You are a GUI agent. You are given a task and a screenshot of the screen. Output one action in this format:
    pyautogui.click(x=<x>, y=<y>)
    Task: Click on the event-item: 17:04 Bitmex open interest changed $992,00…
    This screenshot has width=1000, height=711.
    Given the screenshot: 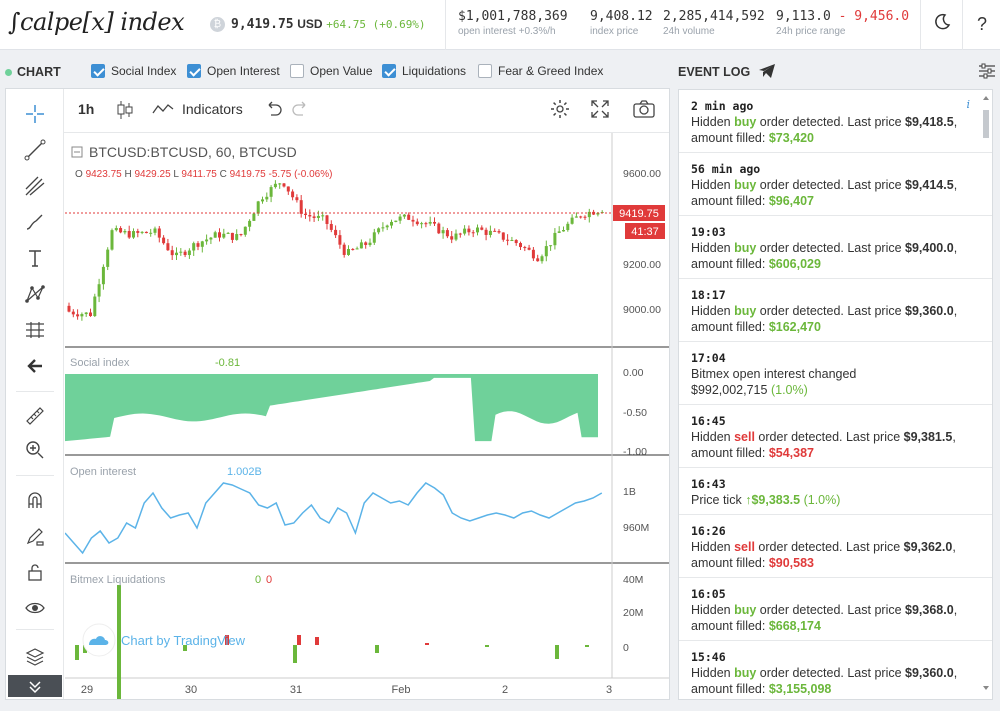 What is the action you would take?
    pyautogui.click(x=835, y=373)
    